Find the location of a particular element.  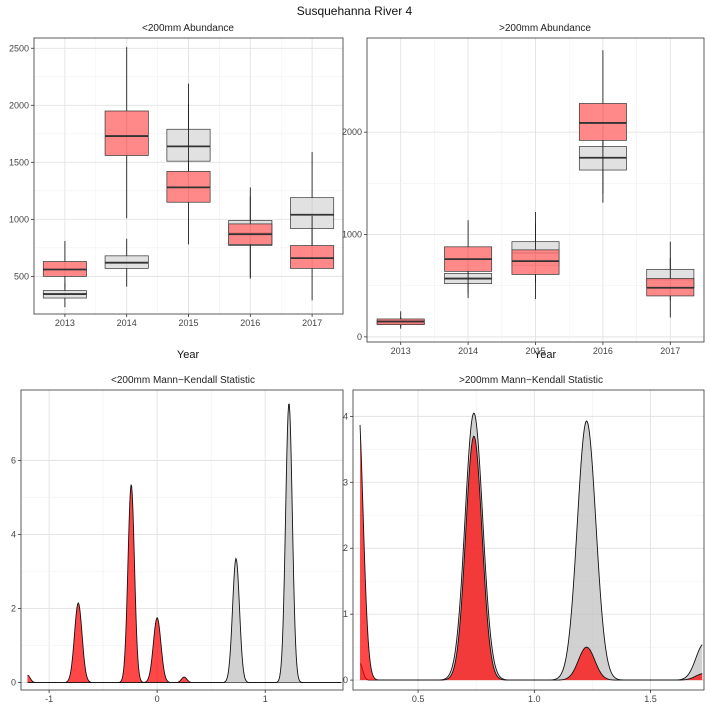

tick-label-y-p4: 0 is located at coordinates (345, 680).